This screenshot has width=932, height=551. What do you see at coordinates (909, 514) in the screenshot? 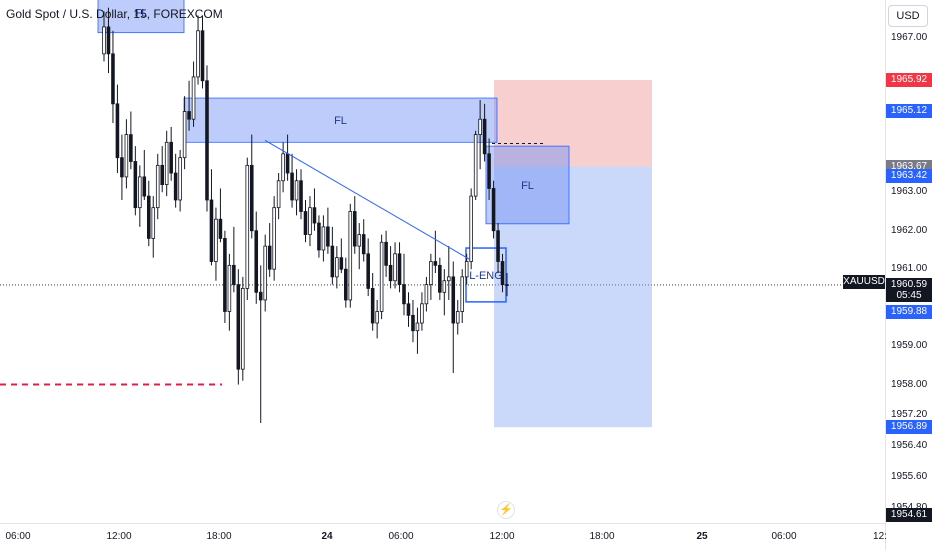
I see `price-tag: 1954.61` at bounding box center [909, 514].